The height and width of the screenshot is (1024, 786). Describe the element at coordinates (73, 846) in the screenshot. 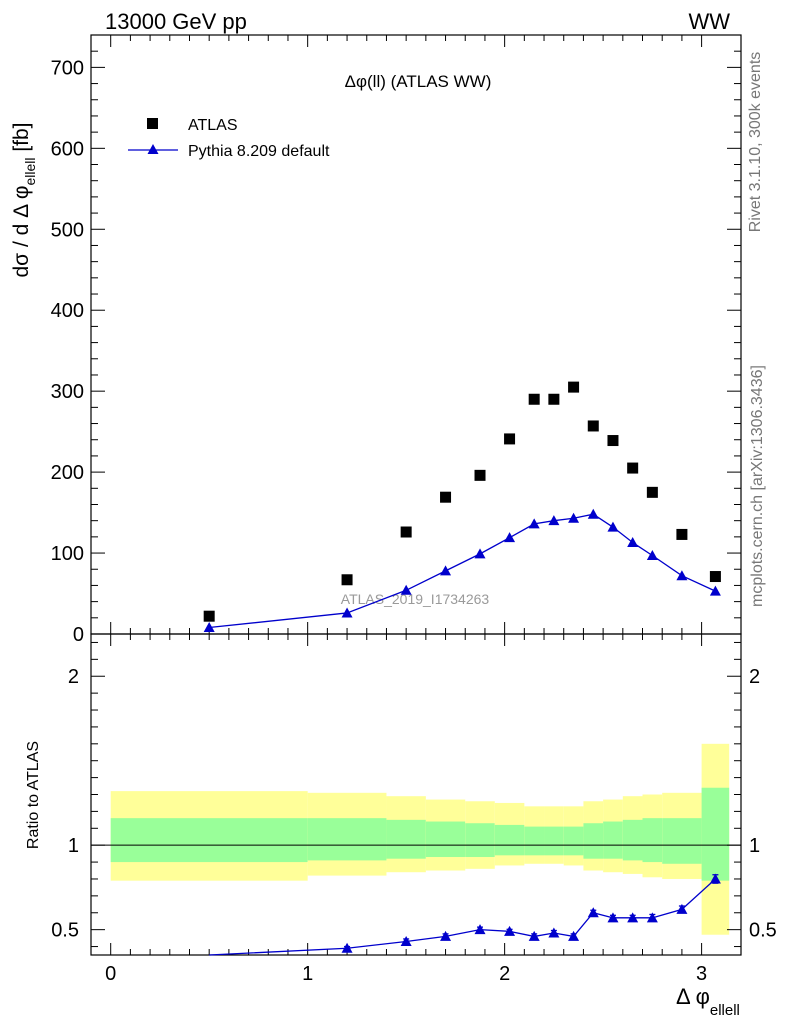

I see `ratio-y-tick-label: 1` at that location.